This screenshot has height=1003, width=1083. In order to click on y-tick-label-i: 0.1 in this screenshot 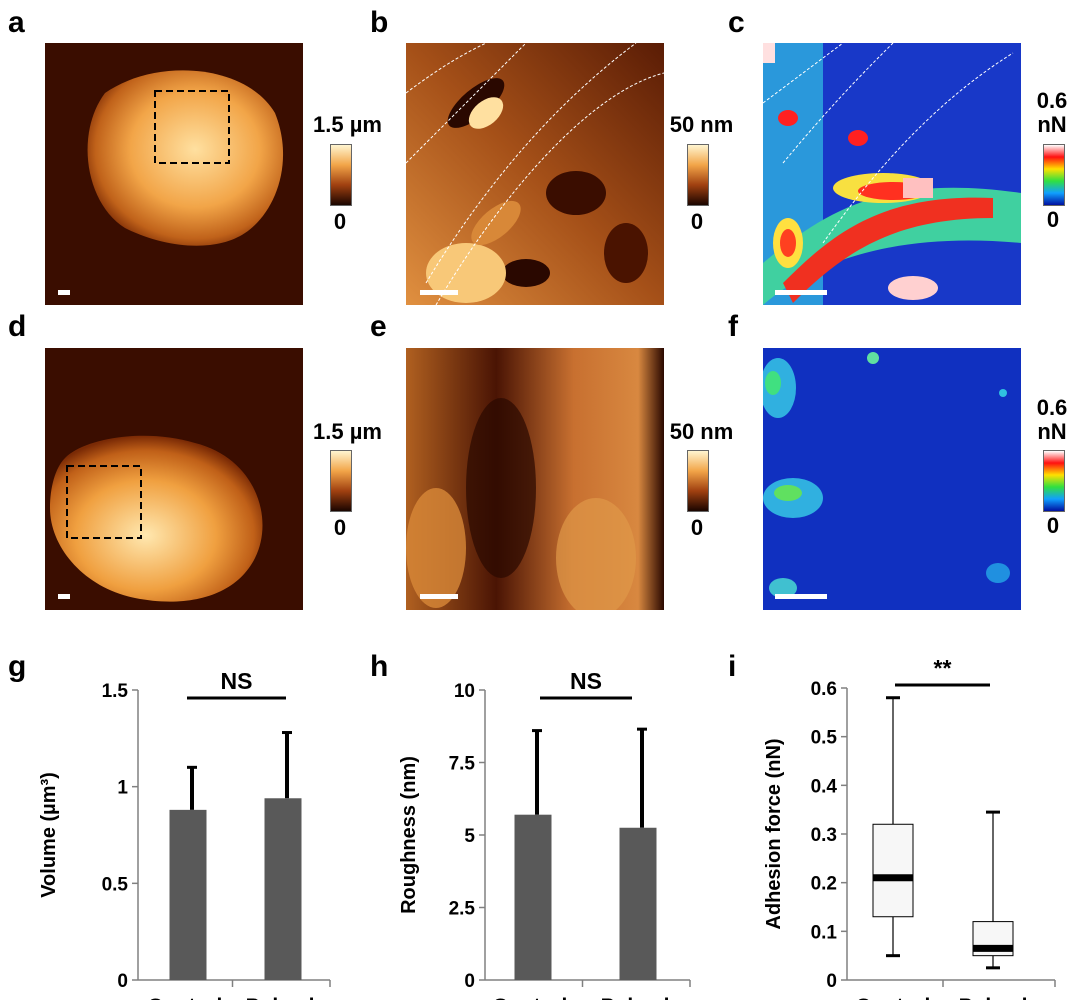, I will do `click(824, 932)`.